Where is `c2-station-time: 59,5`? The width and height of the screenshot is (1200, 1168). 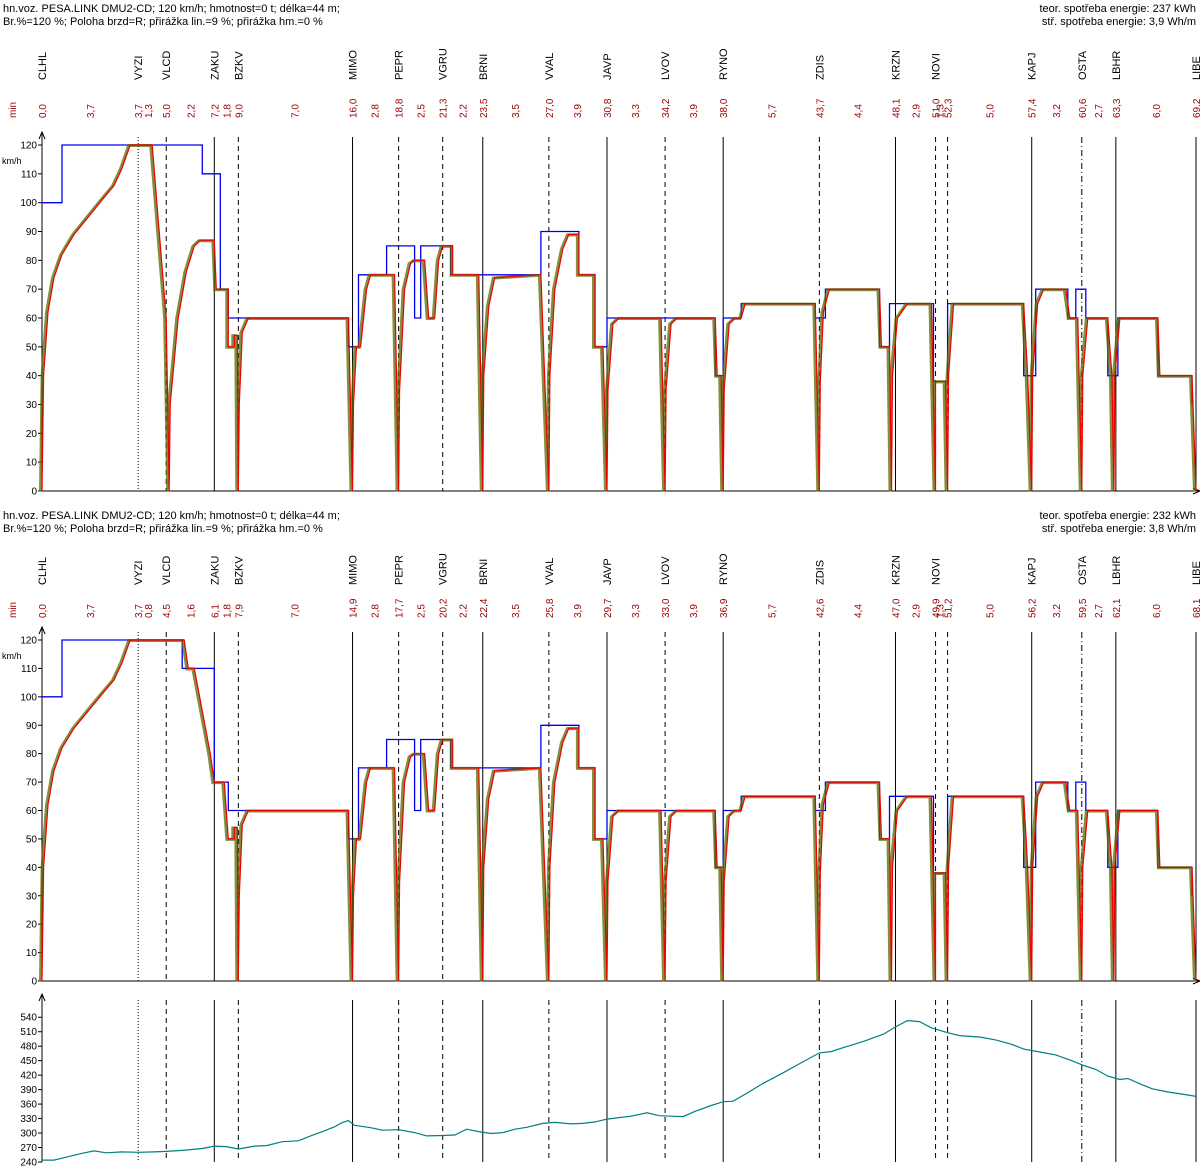
c2-station-time: 59,5 is located at coordinates (1083, 608).